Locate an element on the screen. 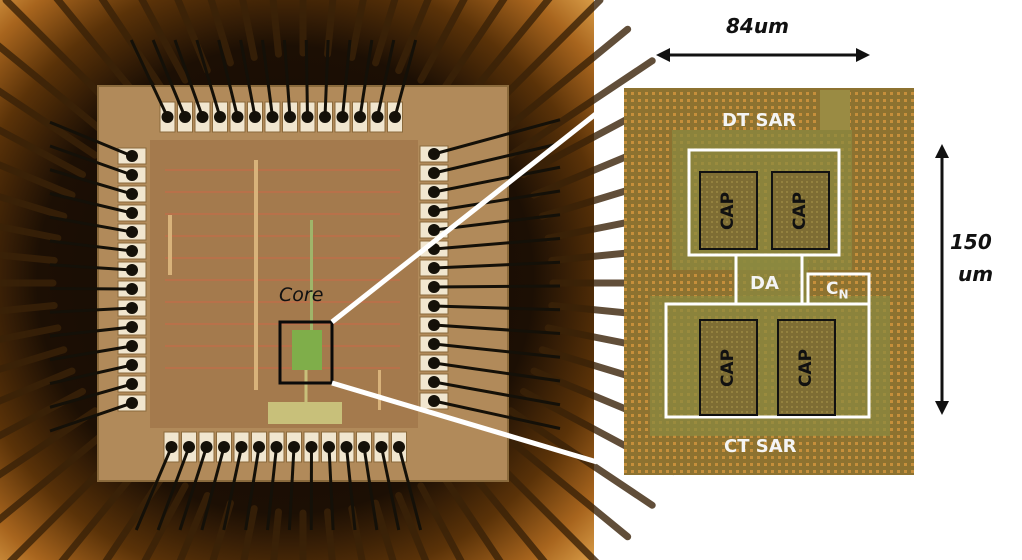 This screenshot has height=560, width=1022. height-dimension-value: 150 is located at coordinates (971, 242).